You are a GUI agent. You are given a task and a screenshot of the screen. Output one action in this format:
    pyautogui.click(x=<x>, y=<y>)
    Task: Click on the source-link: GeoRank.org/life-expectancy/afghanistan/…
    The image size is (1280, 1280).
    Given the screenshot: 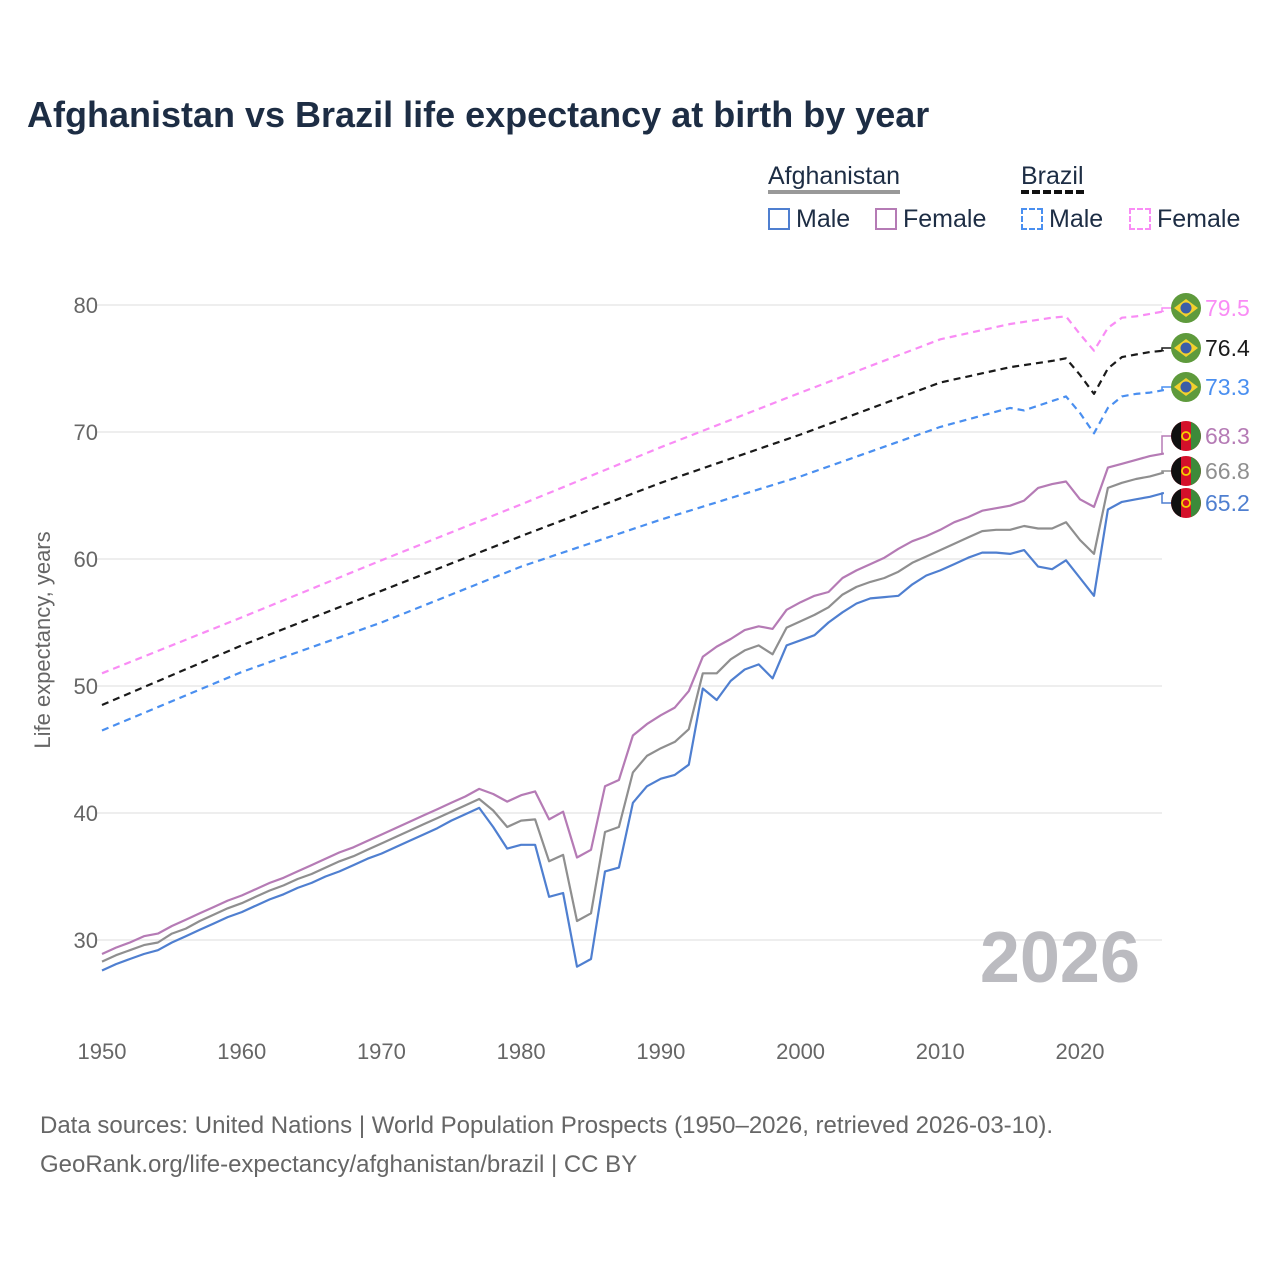 What is the action you would take?
    pyautogui.click(x=339, y=1164)
    